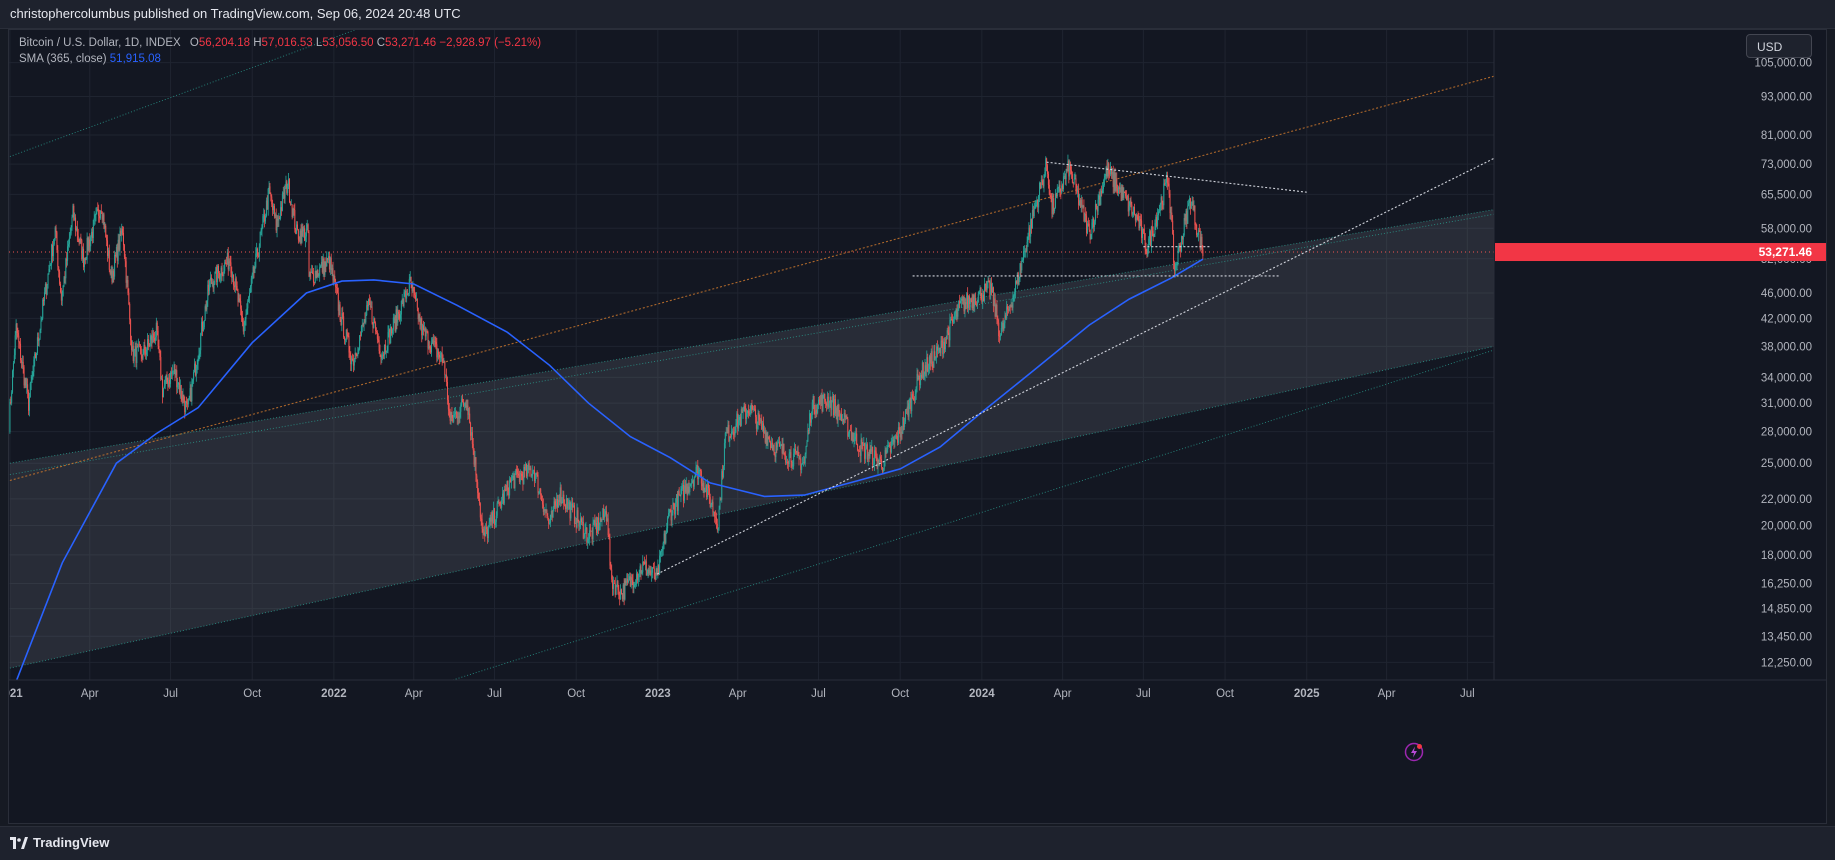  What do you see at coordinates (1414, 752) in the screenshot?
I see `alert-icon` at bounding box center [1414, 752].